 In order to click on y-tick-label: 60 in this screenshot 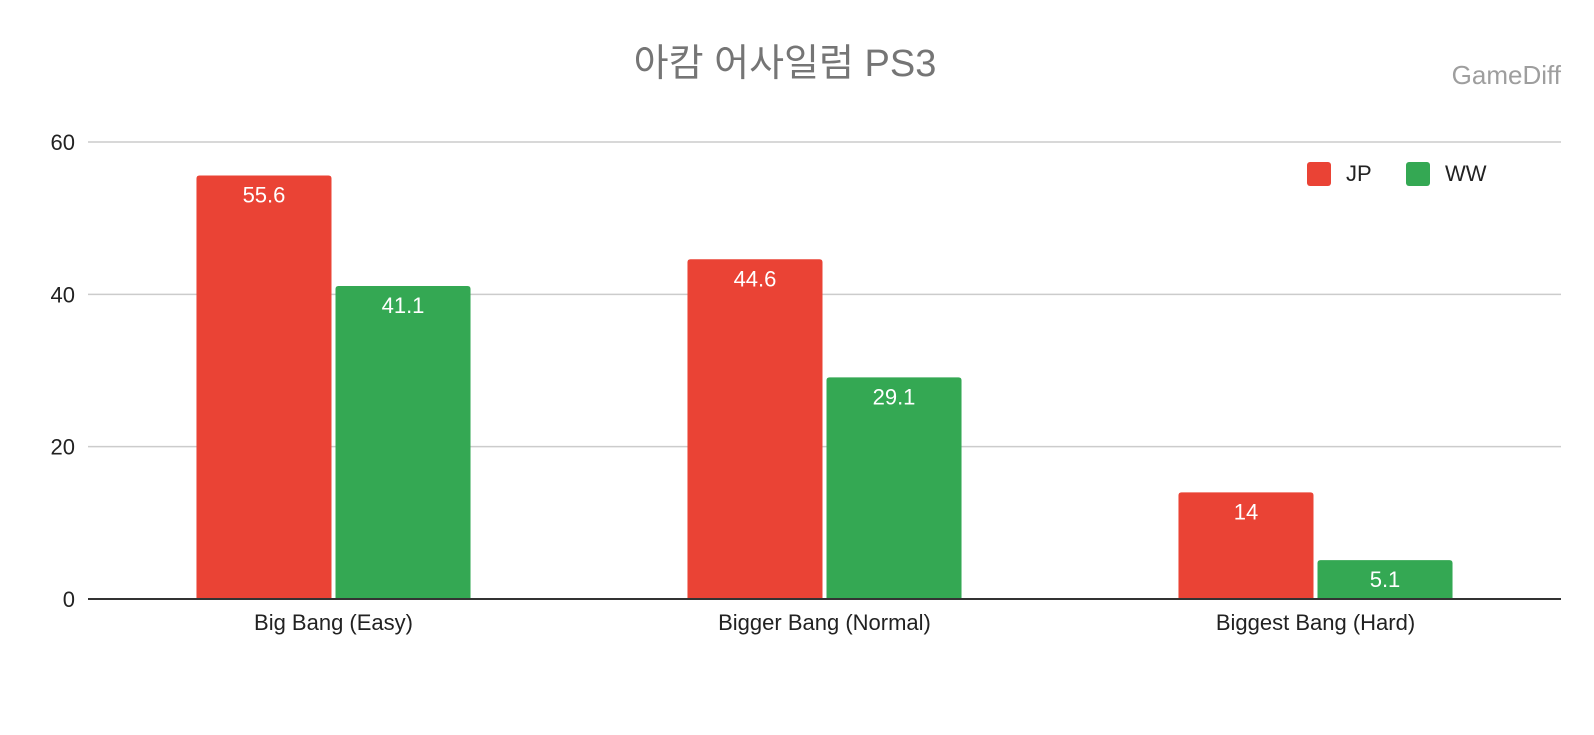, I will do `click(63, 142)`.